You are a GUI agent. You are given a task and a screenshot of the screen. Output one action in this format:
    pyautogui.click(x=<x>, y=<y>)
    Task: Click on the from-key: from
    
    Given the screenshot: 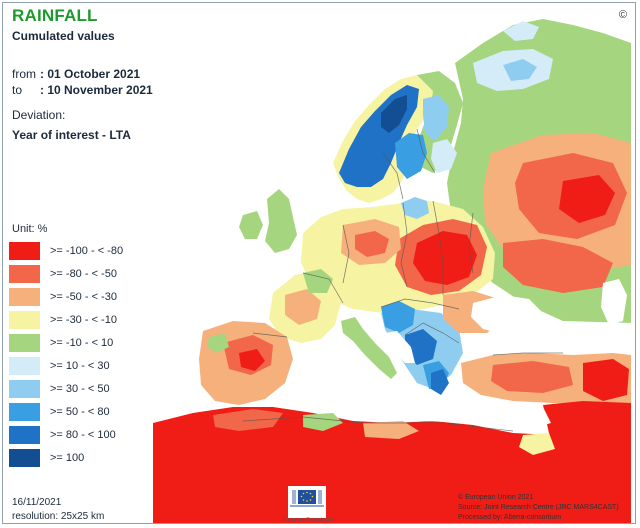 What is the action you would take?
    pyautogui.click(x=24, y=74)
    